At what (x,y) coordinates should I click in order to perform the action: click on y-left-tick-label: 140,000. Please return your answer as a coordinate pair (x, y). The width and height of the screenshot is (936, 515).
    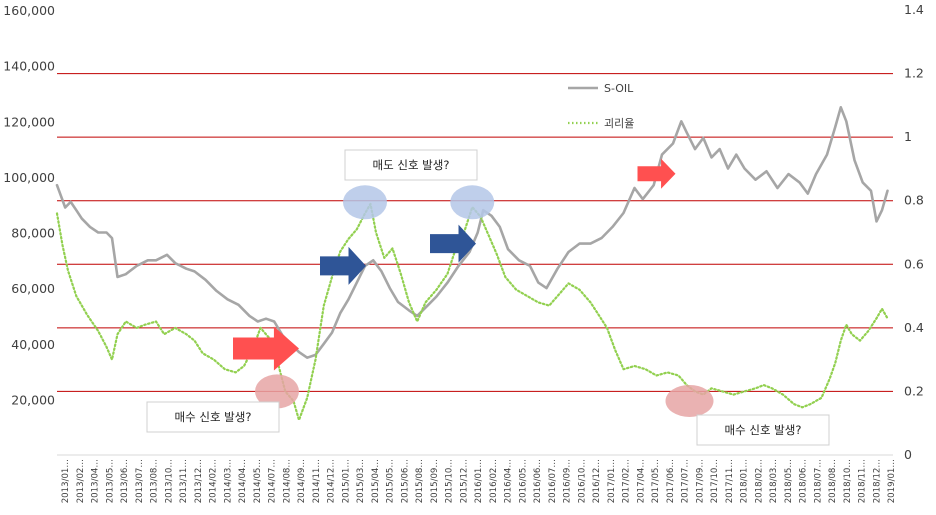
    Looking at the image, I should click on (29, 66).